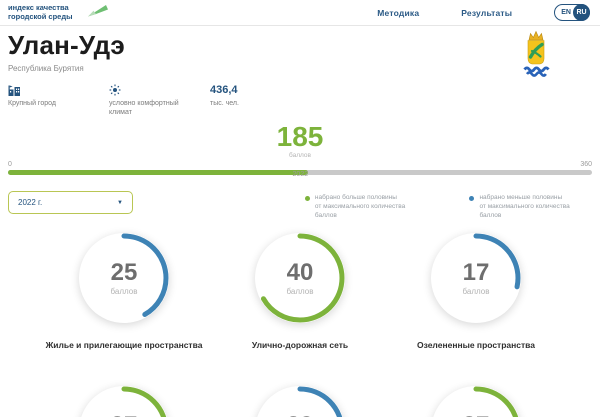 The height and width of the screenshot is (417, 600). I want to click on chevron-down-icon: ▼, so click(119, 202).